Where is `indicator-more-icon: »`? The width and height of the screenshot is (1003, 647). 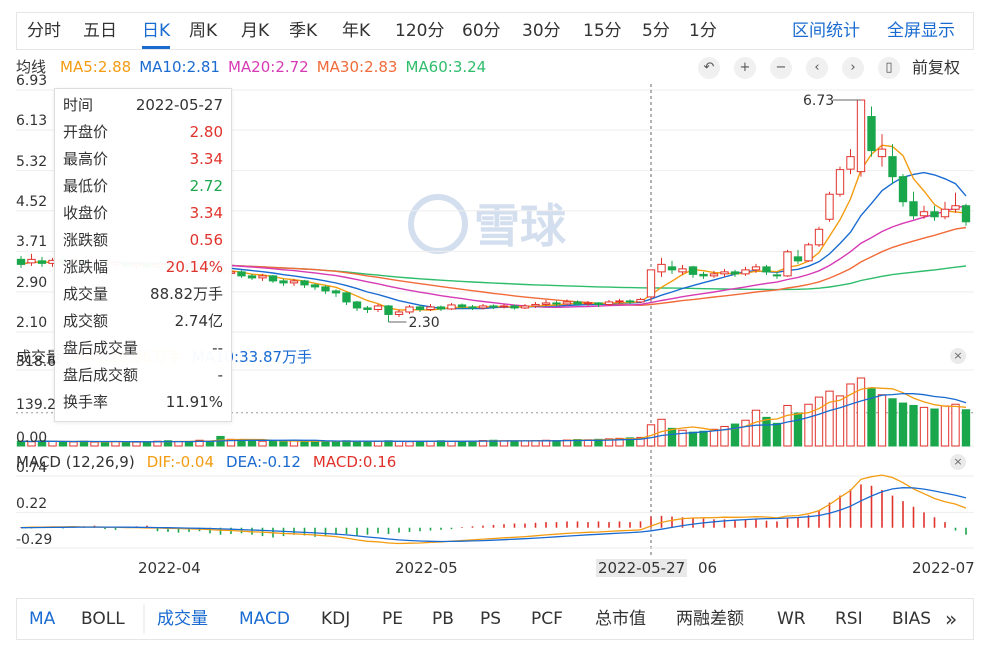
indicator-more-icon: » is located at coordinates (951, 619).